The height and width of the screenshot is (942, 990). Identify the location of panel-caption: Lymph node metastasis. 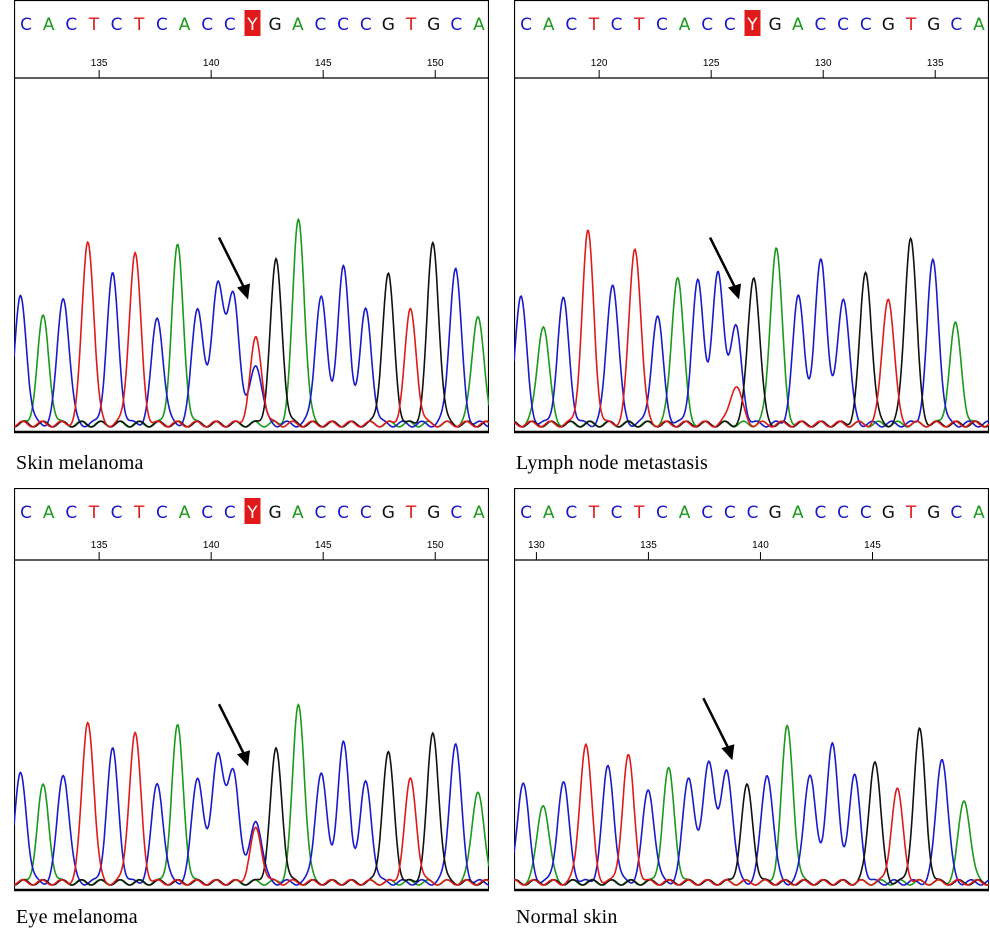
(612, 463).